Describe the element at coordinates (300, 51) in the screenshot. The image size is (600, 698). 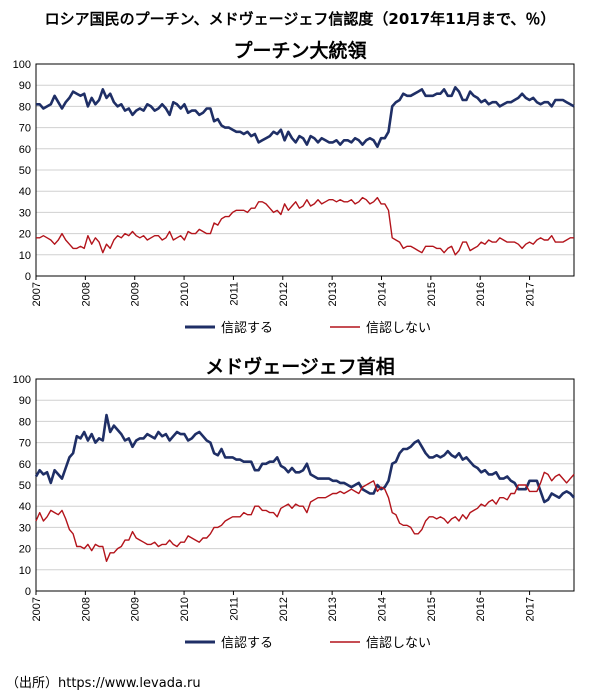
I see `chart-title-putin: プーチン大統領` at that location.